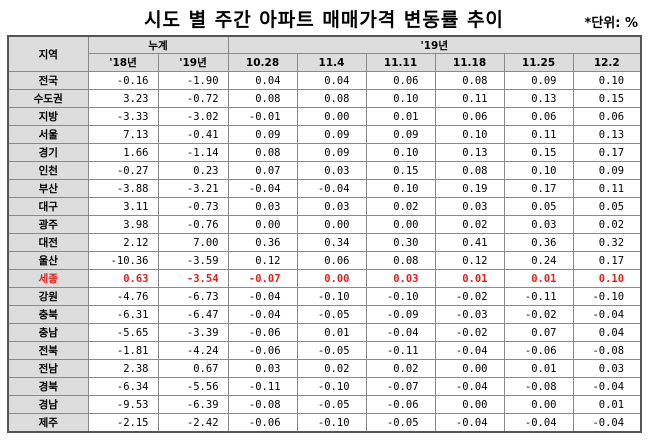 The height and width of the screenshot is (442, 648). What do you see at coordinates (48, 224) in the screenshot?
I see `region-cell: 광주` at bounding box center [48, 224].